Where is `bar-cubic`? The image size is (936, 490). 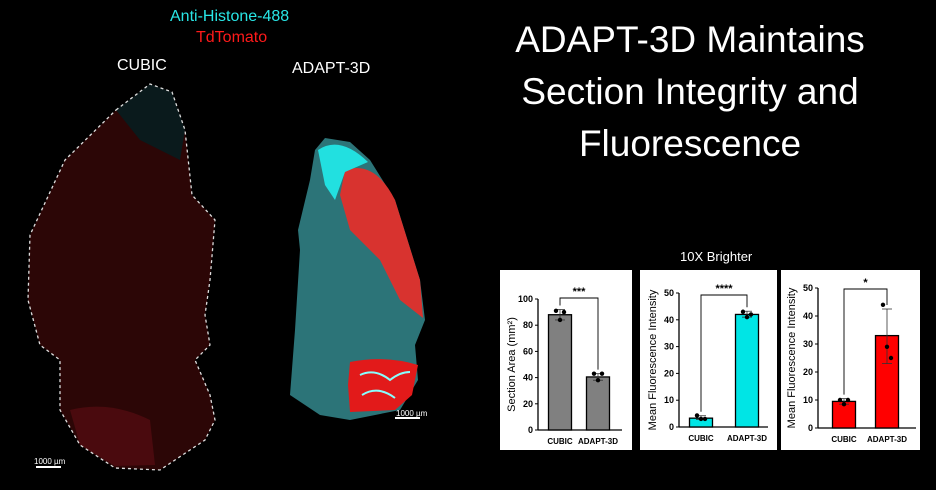 bar-cubic is located at coordinates (560, 372).